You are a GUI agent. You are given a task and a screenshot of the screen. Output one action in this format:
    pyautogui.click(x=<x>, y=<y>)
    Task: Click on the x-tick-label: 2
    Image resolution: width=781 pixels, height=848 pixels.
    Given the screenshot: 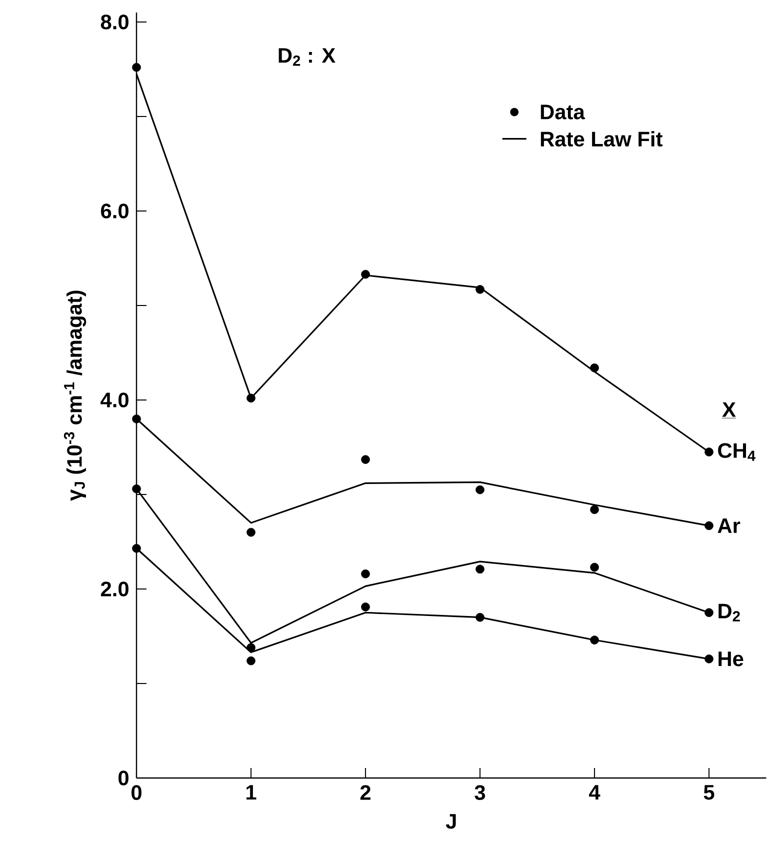 What is the action you would take?
    pyautogui.click(x=365, y=792)
    